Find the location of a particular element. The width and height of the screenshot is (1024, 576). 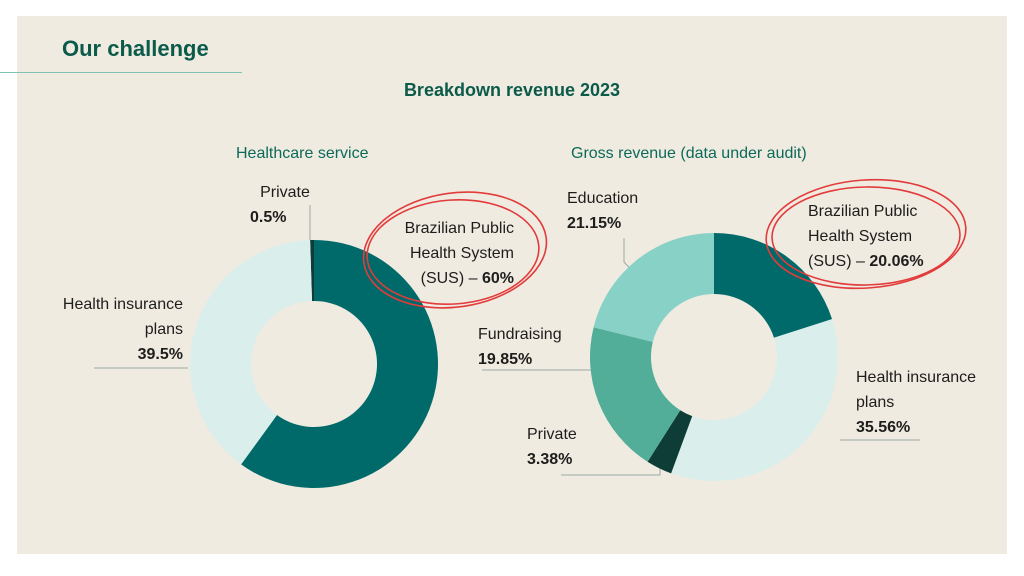

chart2-slice-education is located at coordinates (653, 287).